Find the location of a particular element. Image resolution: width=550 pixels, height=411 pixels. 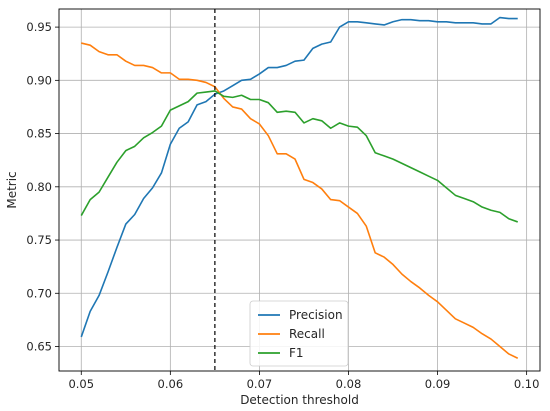

x-tick-label: 0.10 is located at coordinates (527, 384).